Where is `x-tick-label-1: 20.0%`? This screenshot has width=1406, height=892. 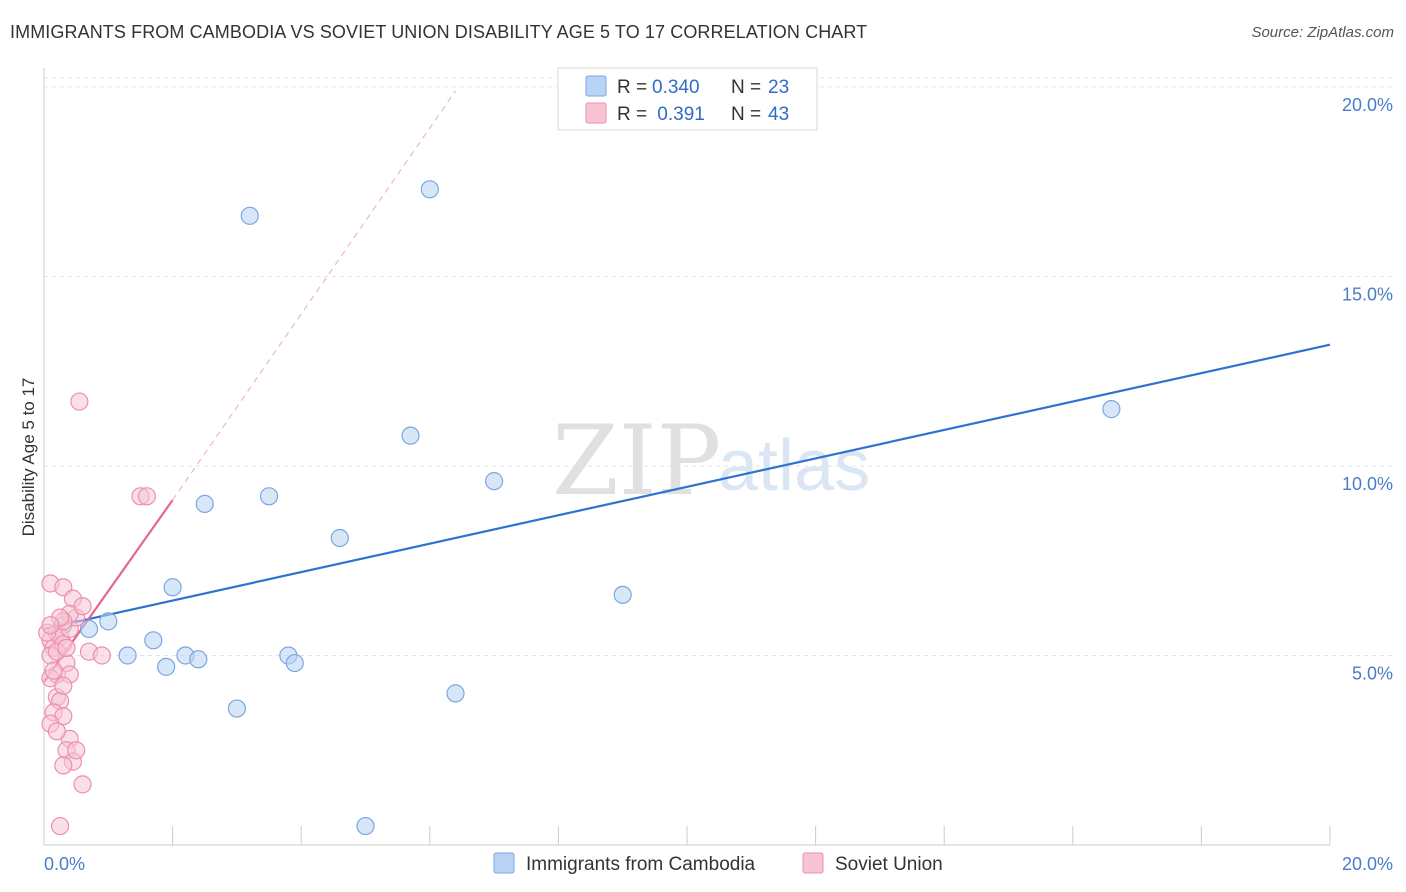 x-tick-label-1: 20.0% is located at coordinates (1367, 864).